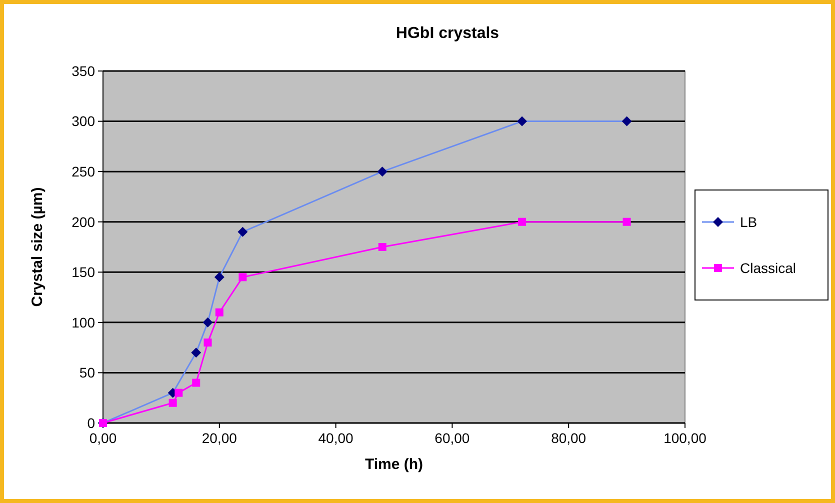 The width and height of the screenshot is (835, 503). What do you see at coordinates (394, 464) in the screenshot?
I see `x-axis-title: Time (h)` at bounding box center [394, 464].